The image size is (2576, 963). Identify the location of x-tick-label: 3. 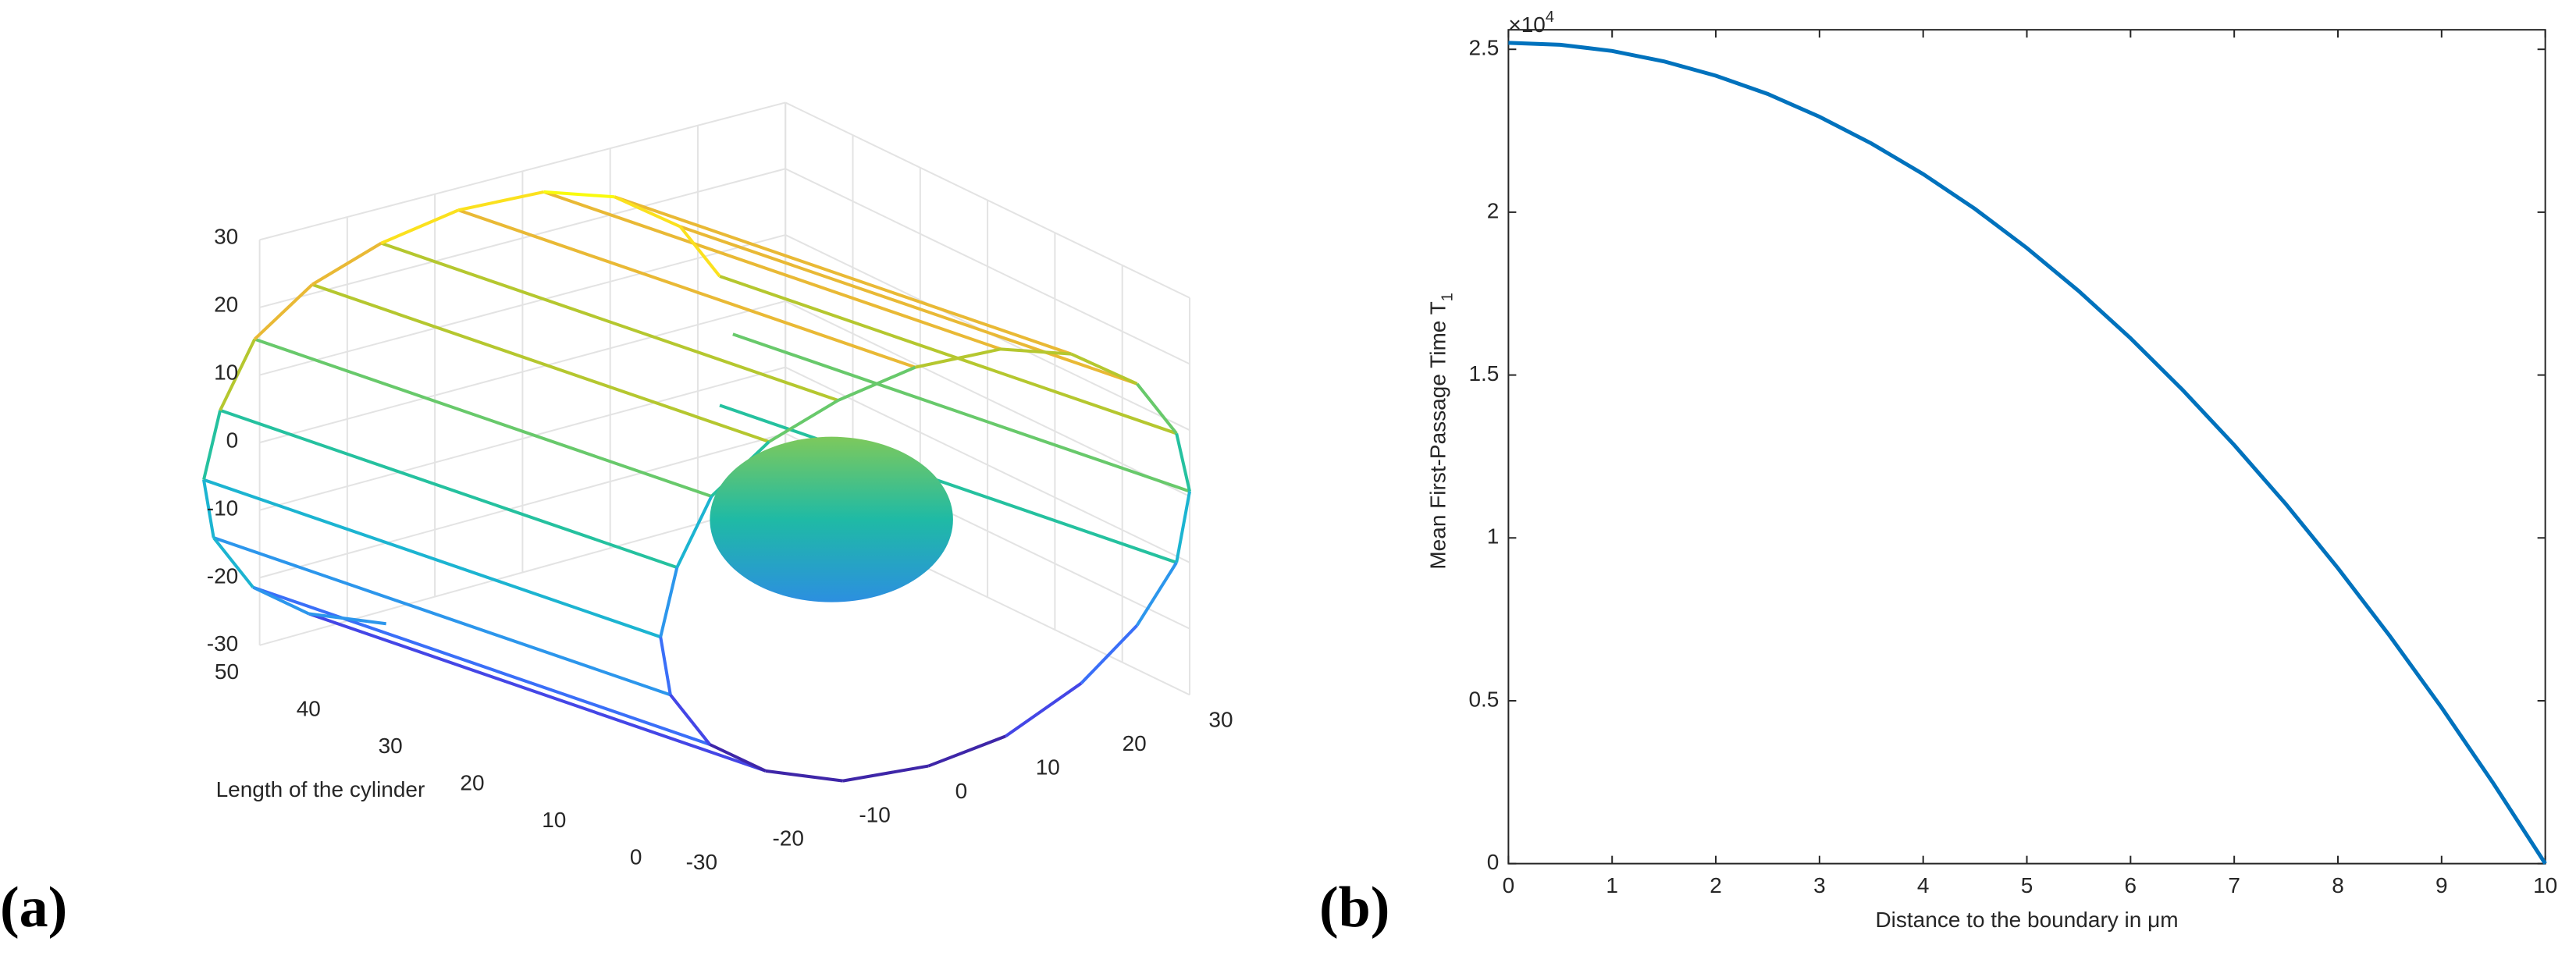
(1819, 885).